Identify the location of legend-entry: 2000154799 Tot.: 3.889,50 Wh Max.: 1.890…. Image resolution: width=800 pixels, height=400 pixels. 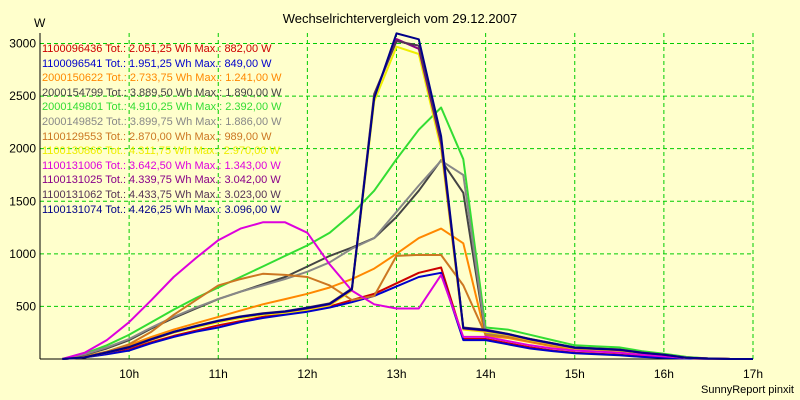
(162, 92).